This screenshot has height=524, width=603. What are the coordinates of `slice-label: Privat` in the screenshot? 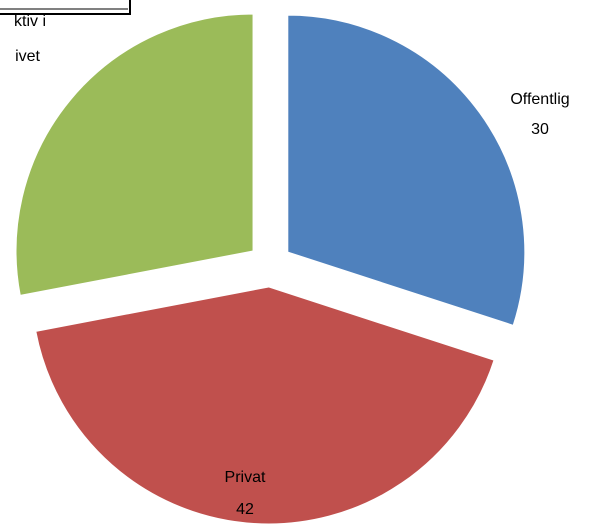 It's located at (245, 477).